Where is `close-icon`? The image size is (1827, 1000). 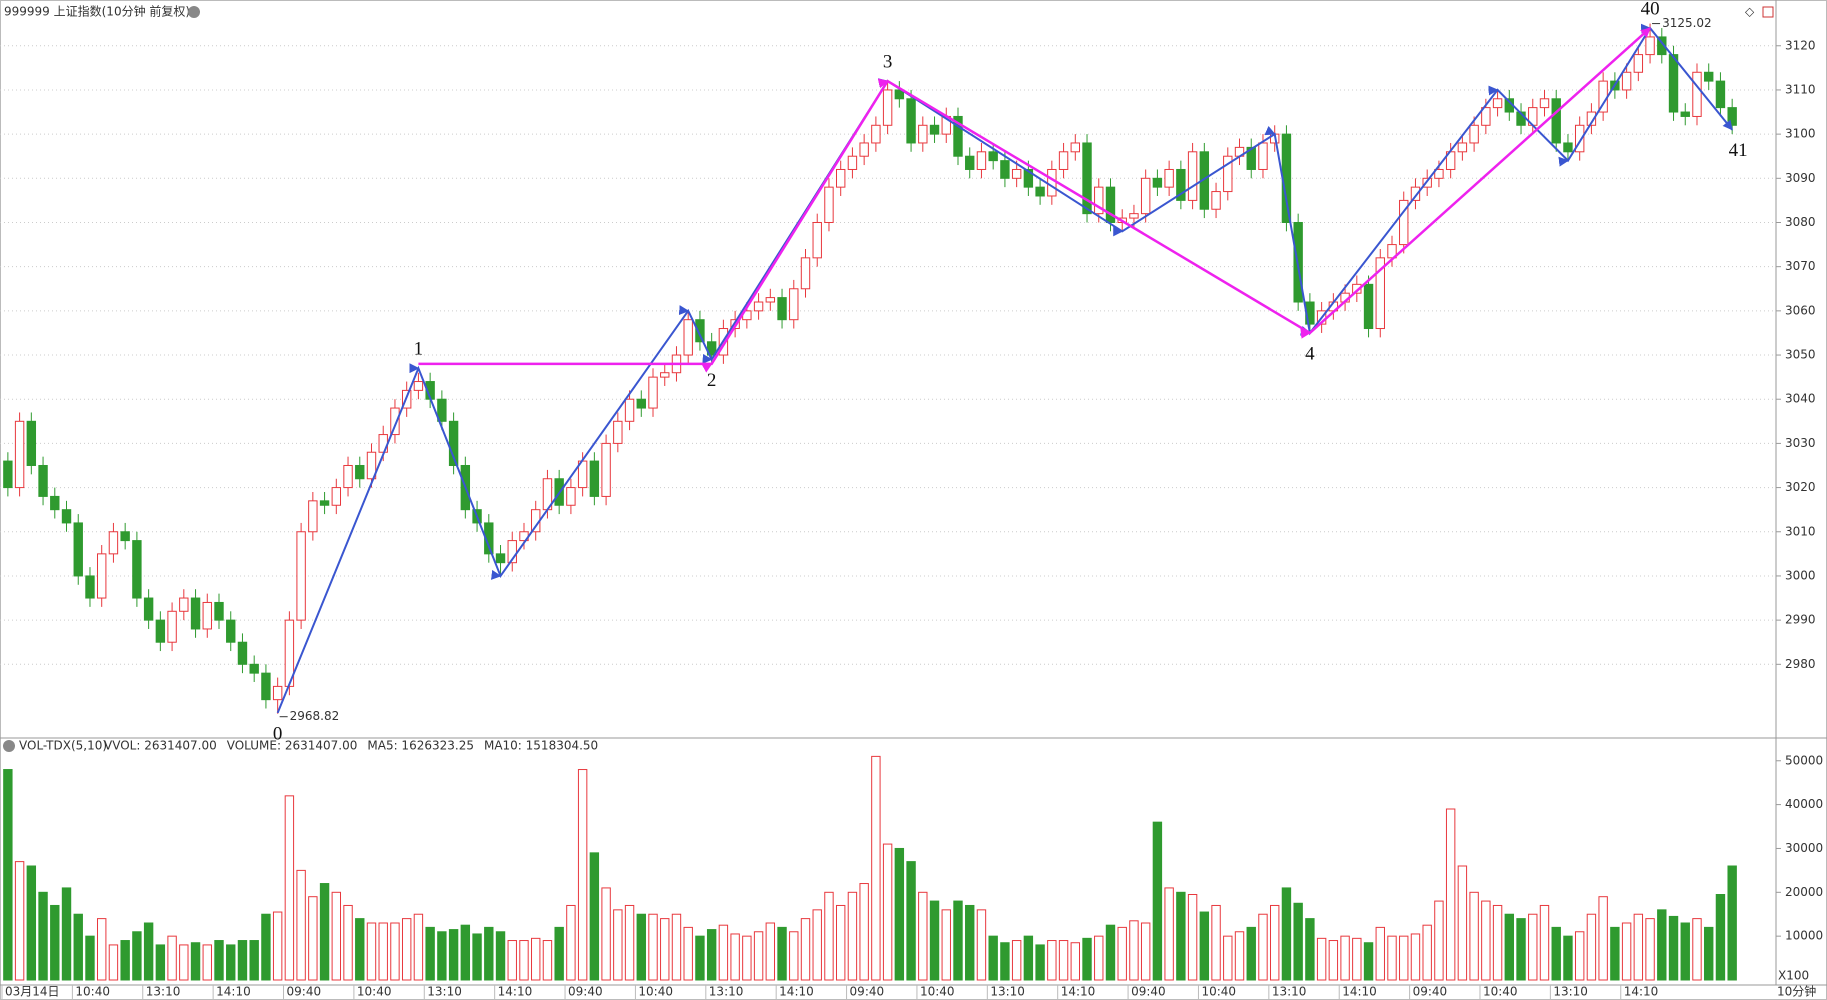 close-icon is located at coordinates (1768, 12).